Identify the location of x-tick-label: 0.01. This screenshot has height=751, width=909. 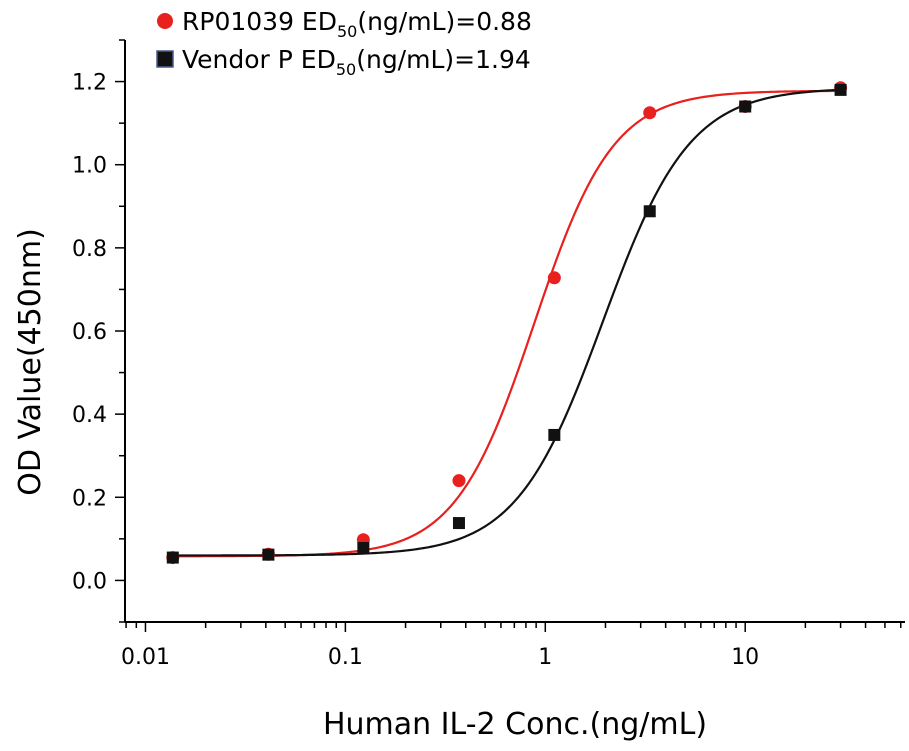
(145, 657).